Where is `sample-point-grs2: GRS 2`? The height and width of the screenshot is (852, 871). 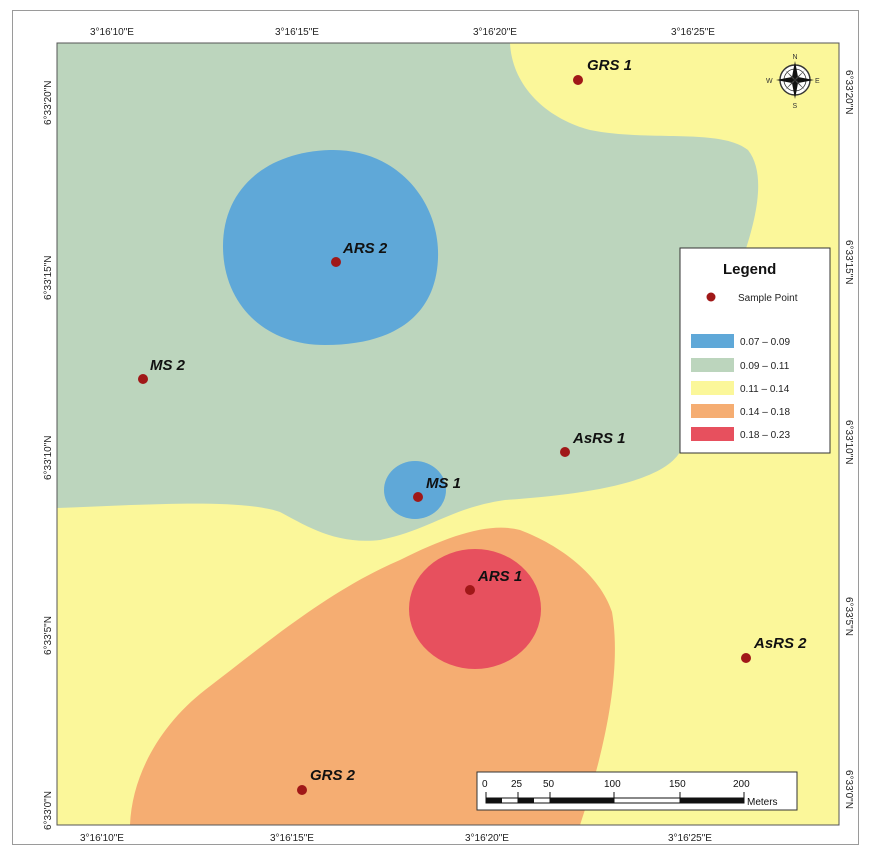 sample-point-grs2: GRS 2 is located at coordinates (326, 781).